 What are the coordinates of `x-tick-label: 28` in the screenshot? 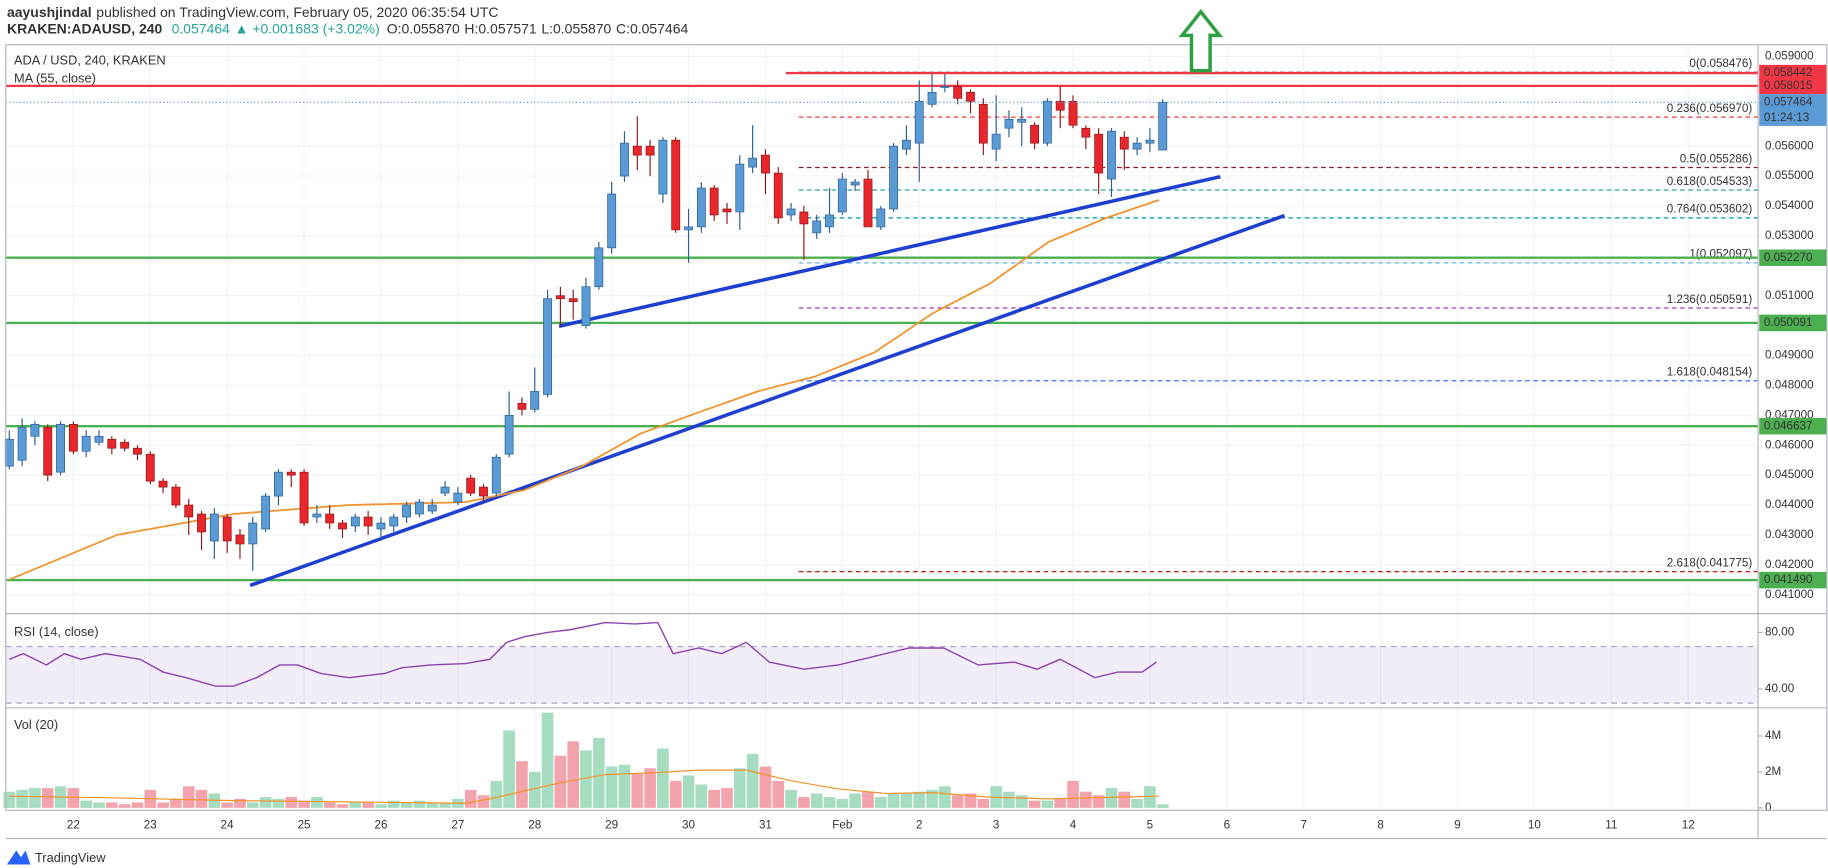 It's located at (534, 825).